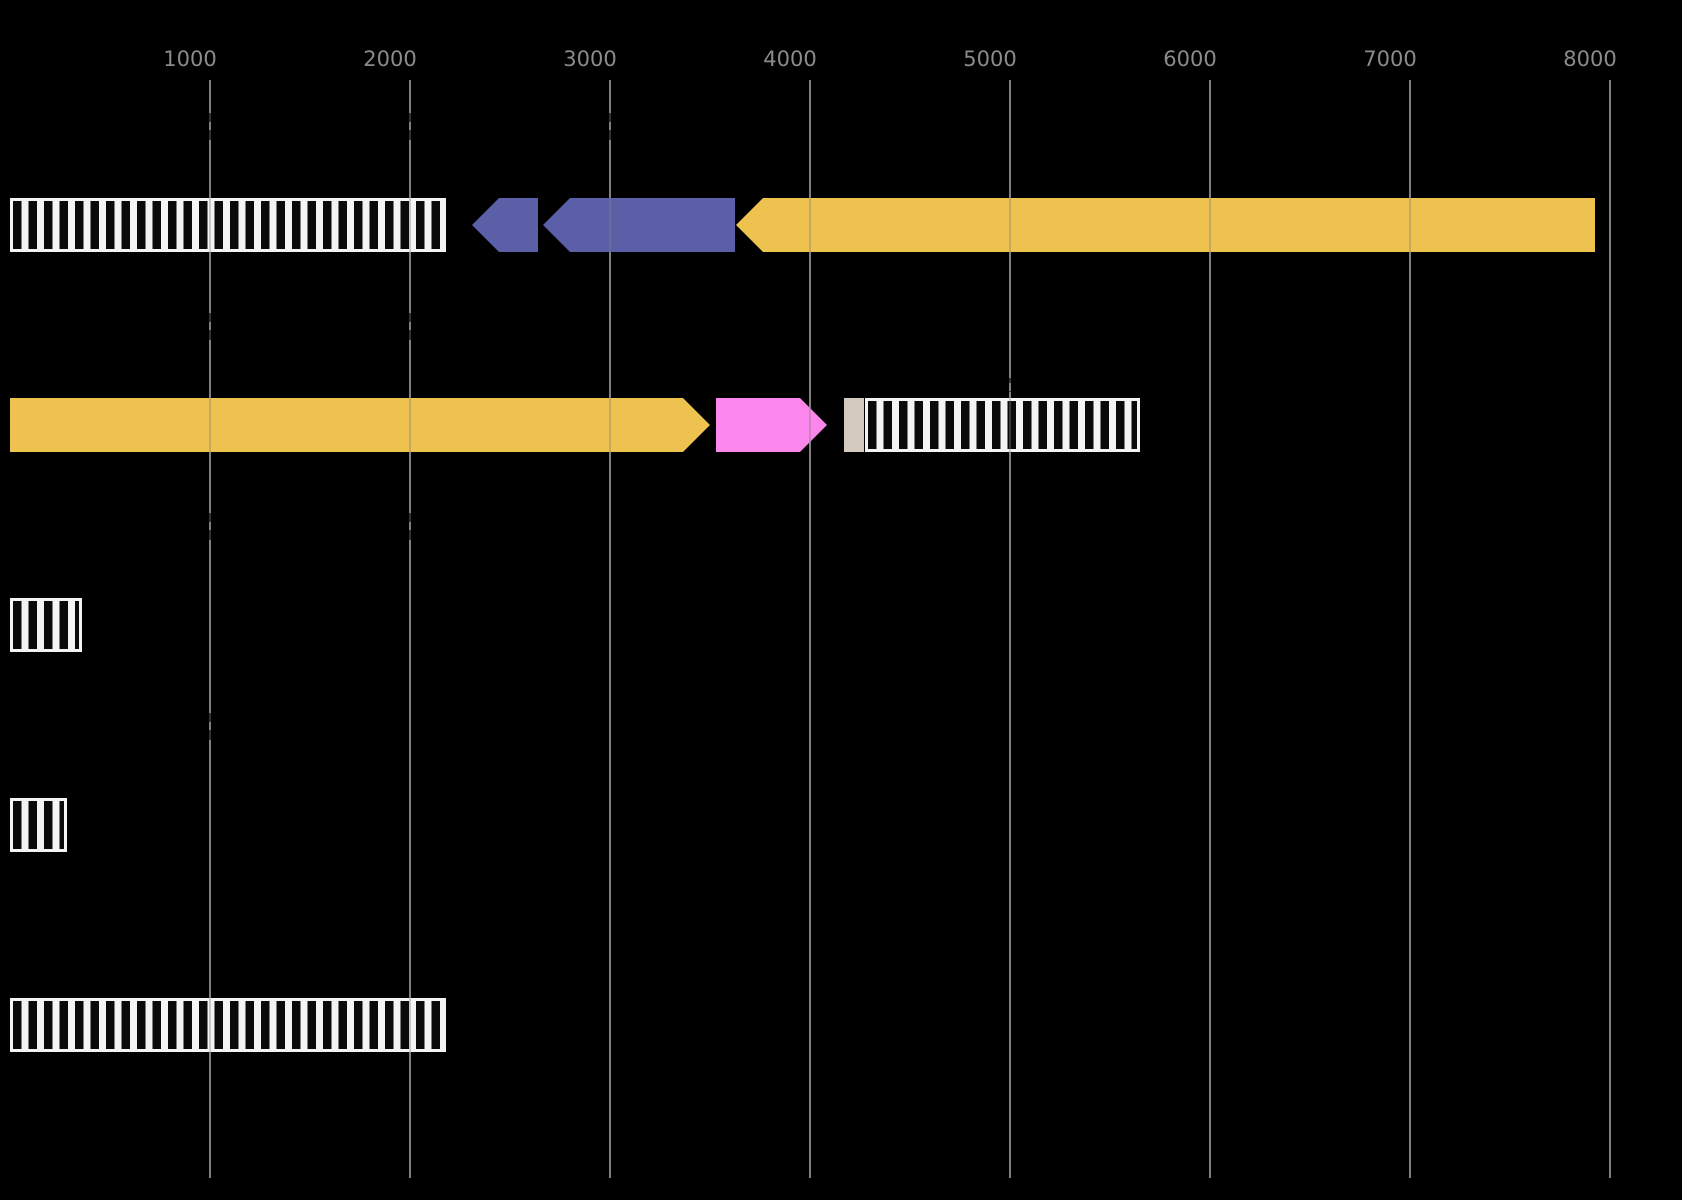 Image resolution: width=1682 pixels, height=1200 pixels. Describe the element at coordinates (854, 425) in the screenshot. I see `solid-region-box` at that location.